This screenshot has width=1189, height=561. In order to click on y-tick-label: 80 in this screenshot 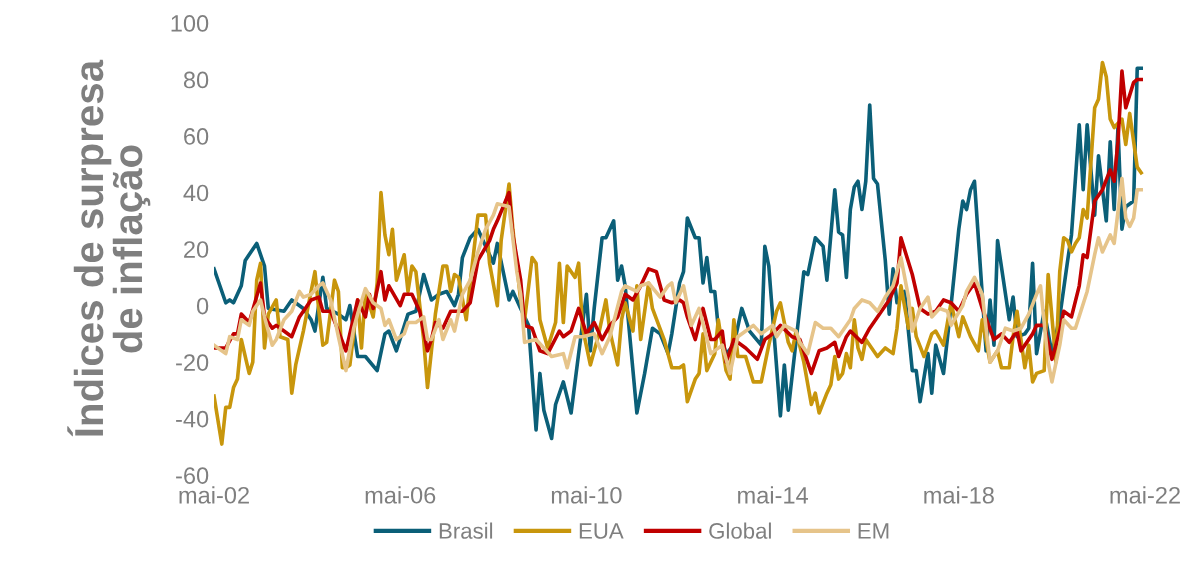, I will do `click(196, 80)`.